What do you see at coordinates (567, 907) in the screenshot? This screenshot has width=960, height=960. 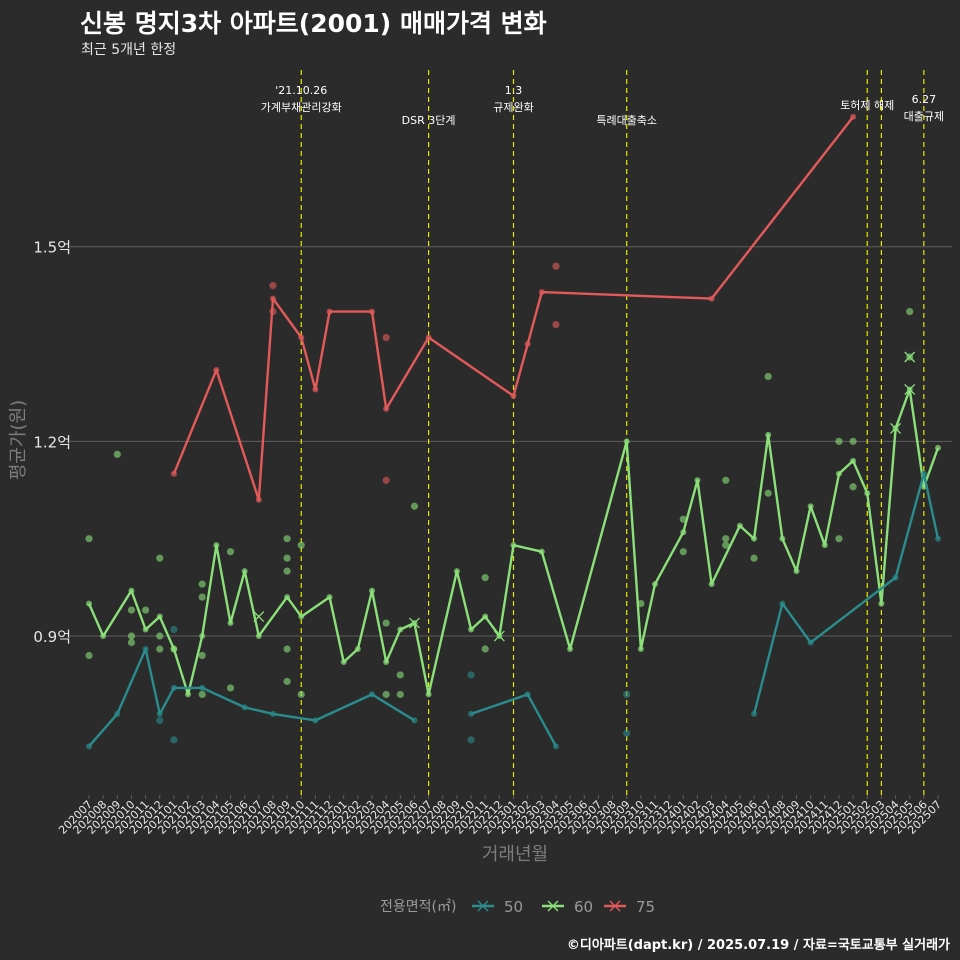 I see `legend-item-60: 60` at bounding box center [567, 907].